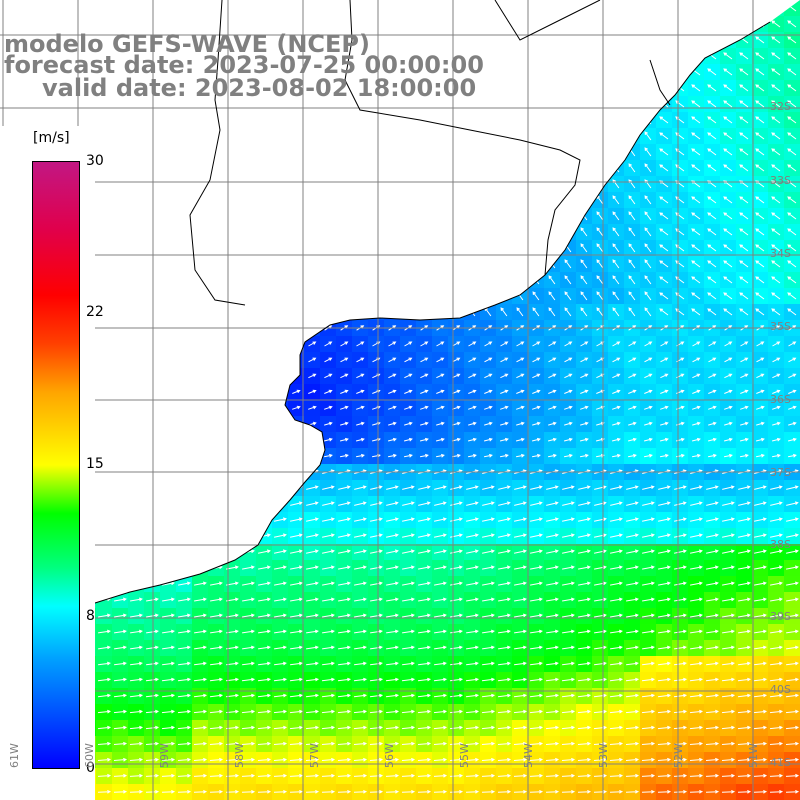 The height and width of the screenshot is (800, 800). Describe the element at coordinates (780, 616) in the screenshot. I see `lat-label-39S: 39S` at that location.